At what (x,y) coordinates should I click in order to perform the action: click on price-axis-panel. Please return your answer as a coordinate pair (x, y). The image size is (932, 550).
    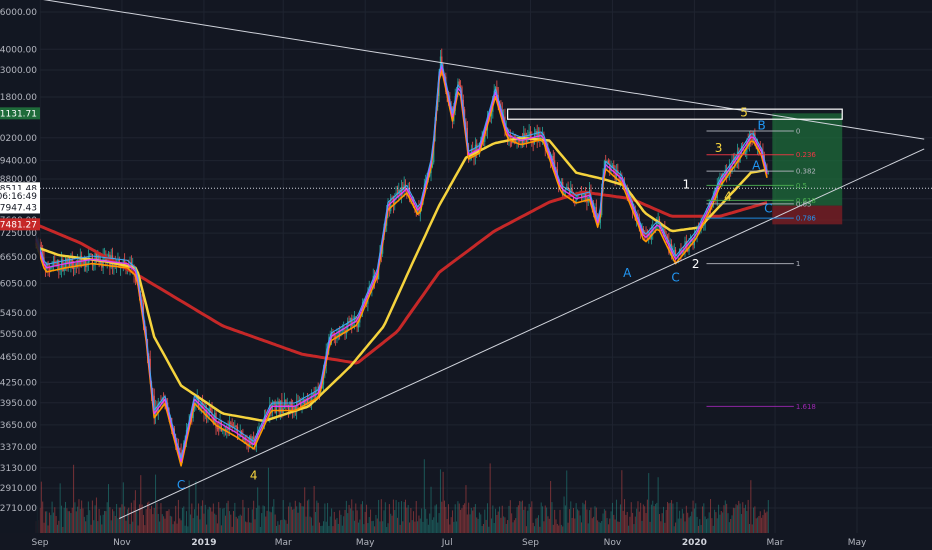
    Looking at the image, I should click on (20, 275).